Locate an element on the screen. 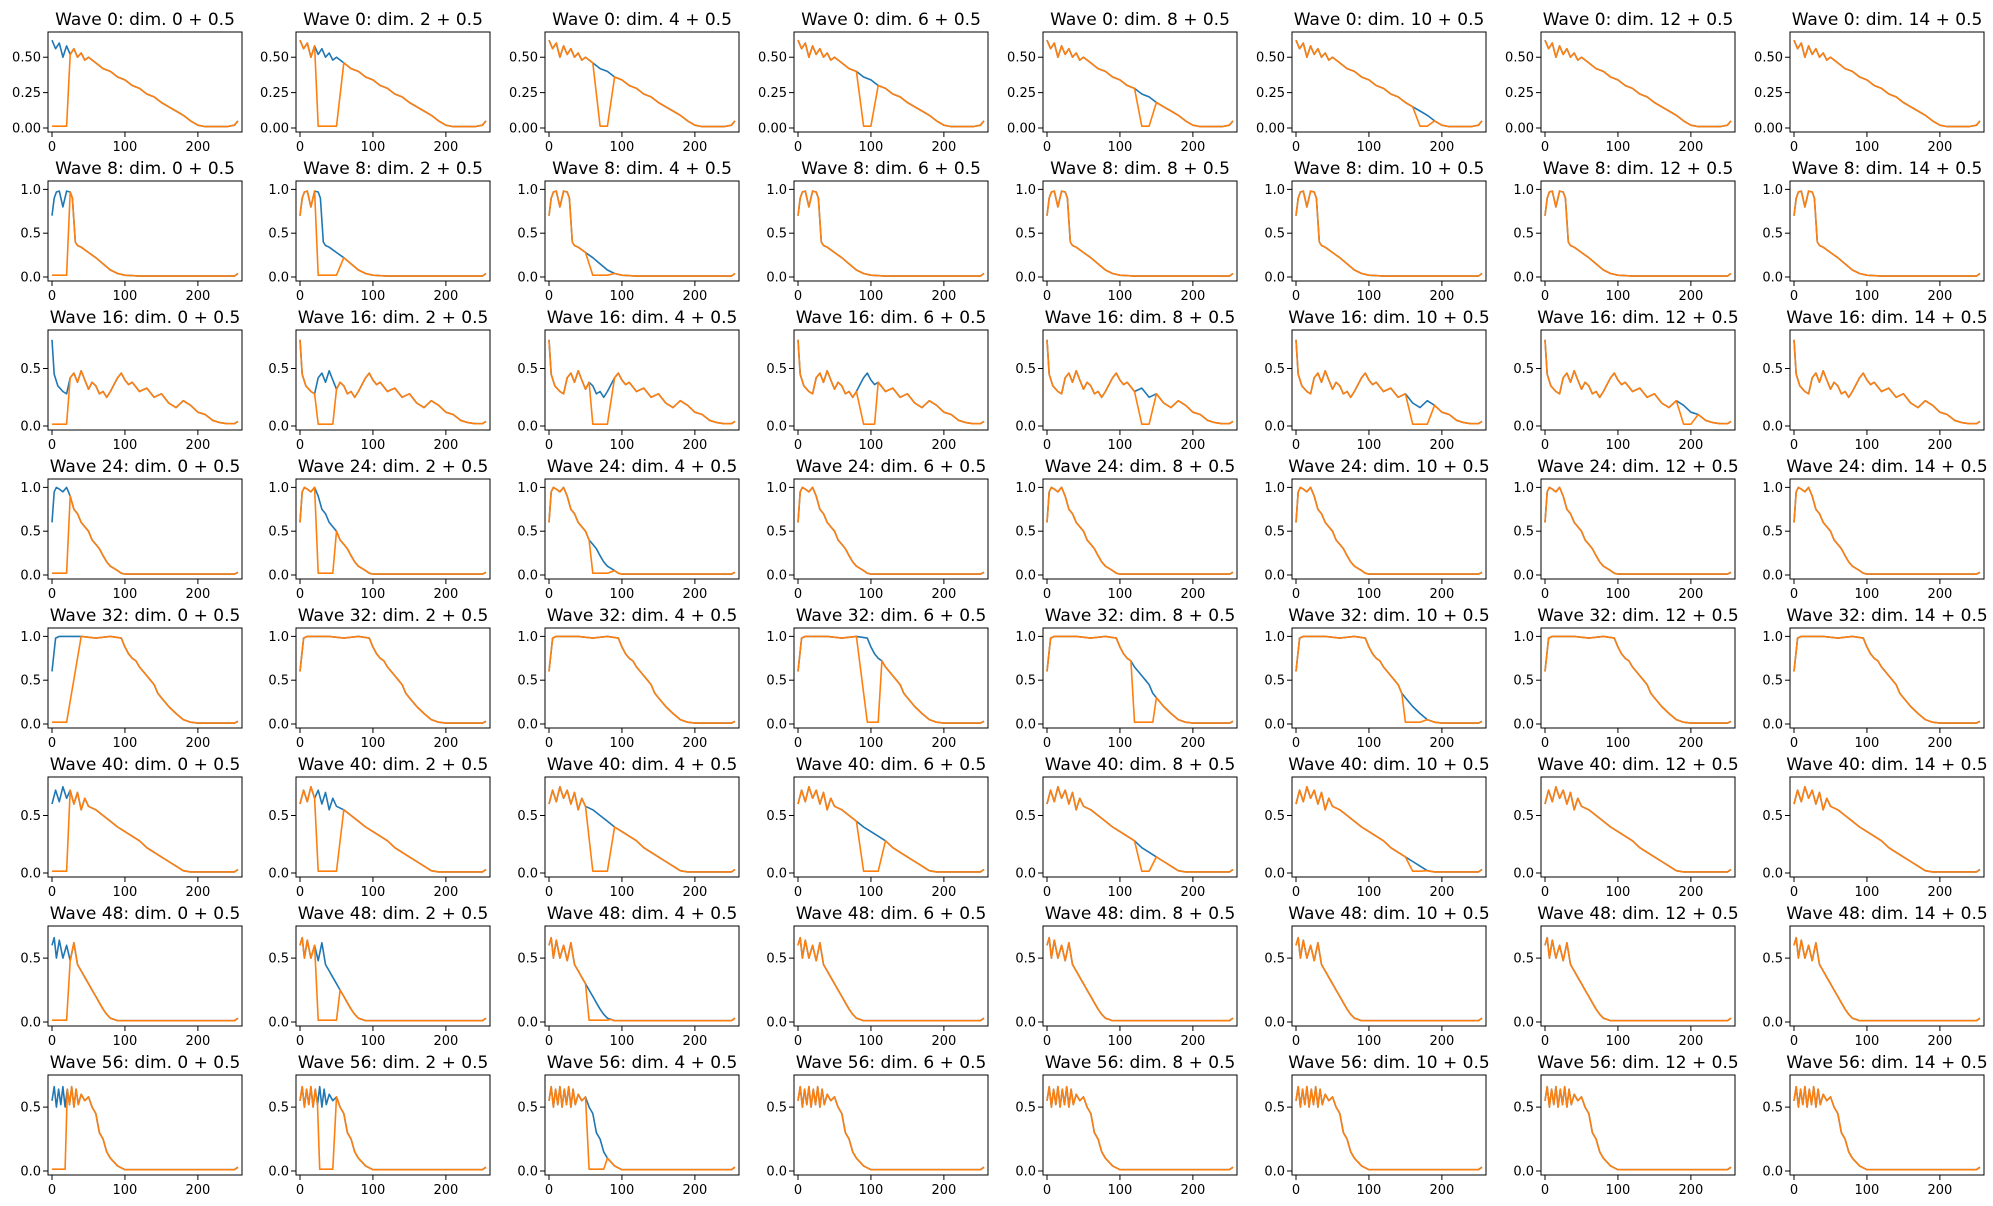 The image size is (1993, 1206). subplot-32-7: Wave 32: dim. 14 + 0.5 0 100 200 0.0 0.5 1.0 is located at coordinates (1874, 678).